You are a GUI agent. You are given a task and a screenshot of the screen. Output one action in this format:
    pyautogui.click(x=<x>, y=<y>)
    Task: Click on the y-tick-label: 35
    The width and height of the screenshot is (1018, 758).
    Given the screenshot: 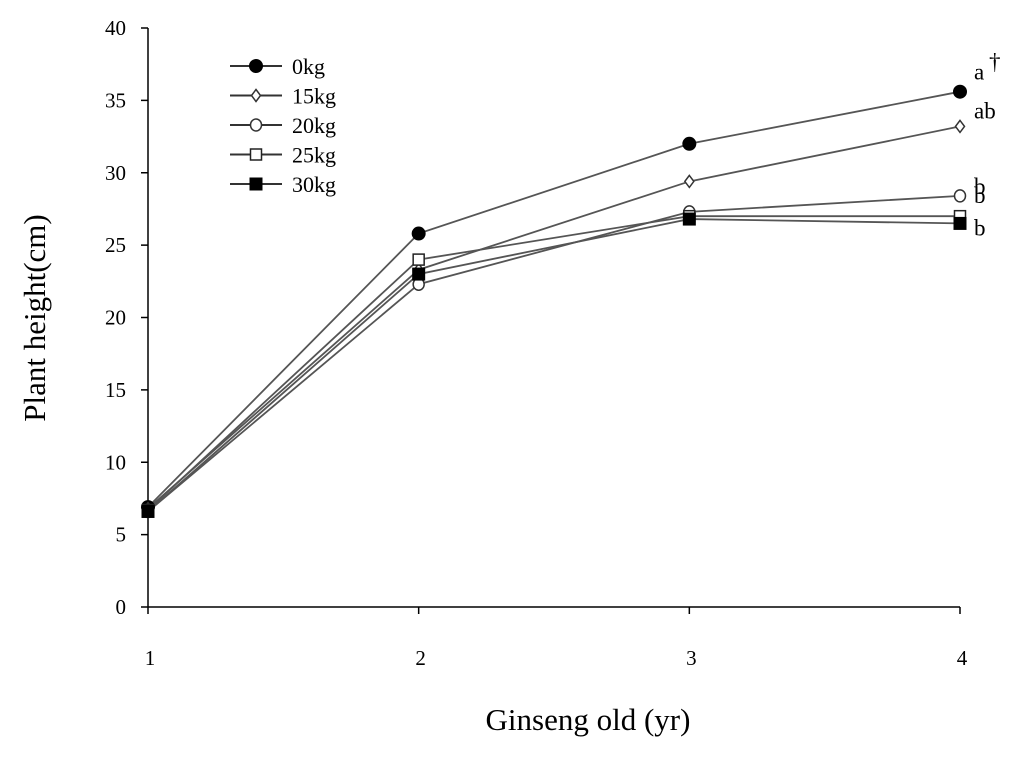 What is the action you would take?
    pyautogui.click(x=115, y=100)
    